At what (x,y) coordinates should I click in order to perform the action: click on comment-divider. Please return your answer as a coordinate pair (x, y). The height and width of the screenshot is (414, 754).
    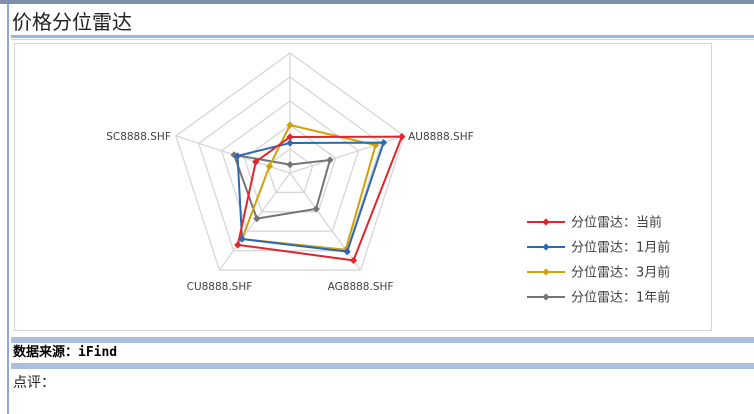
    Looking at the image, I should click on (382, 366).